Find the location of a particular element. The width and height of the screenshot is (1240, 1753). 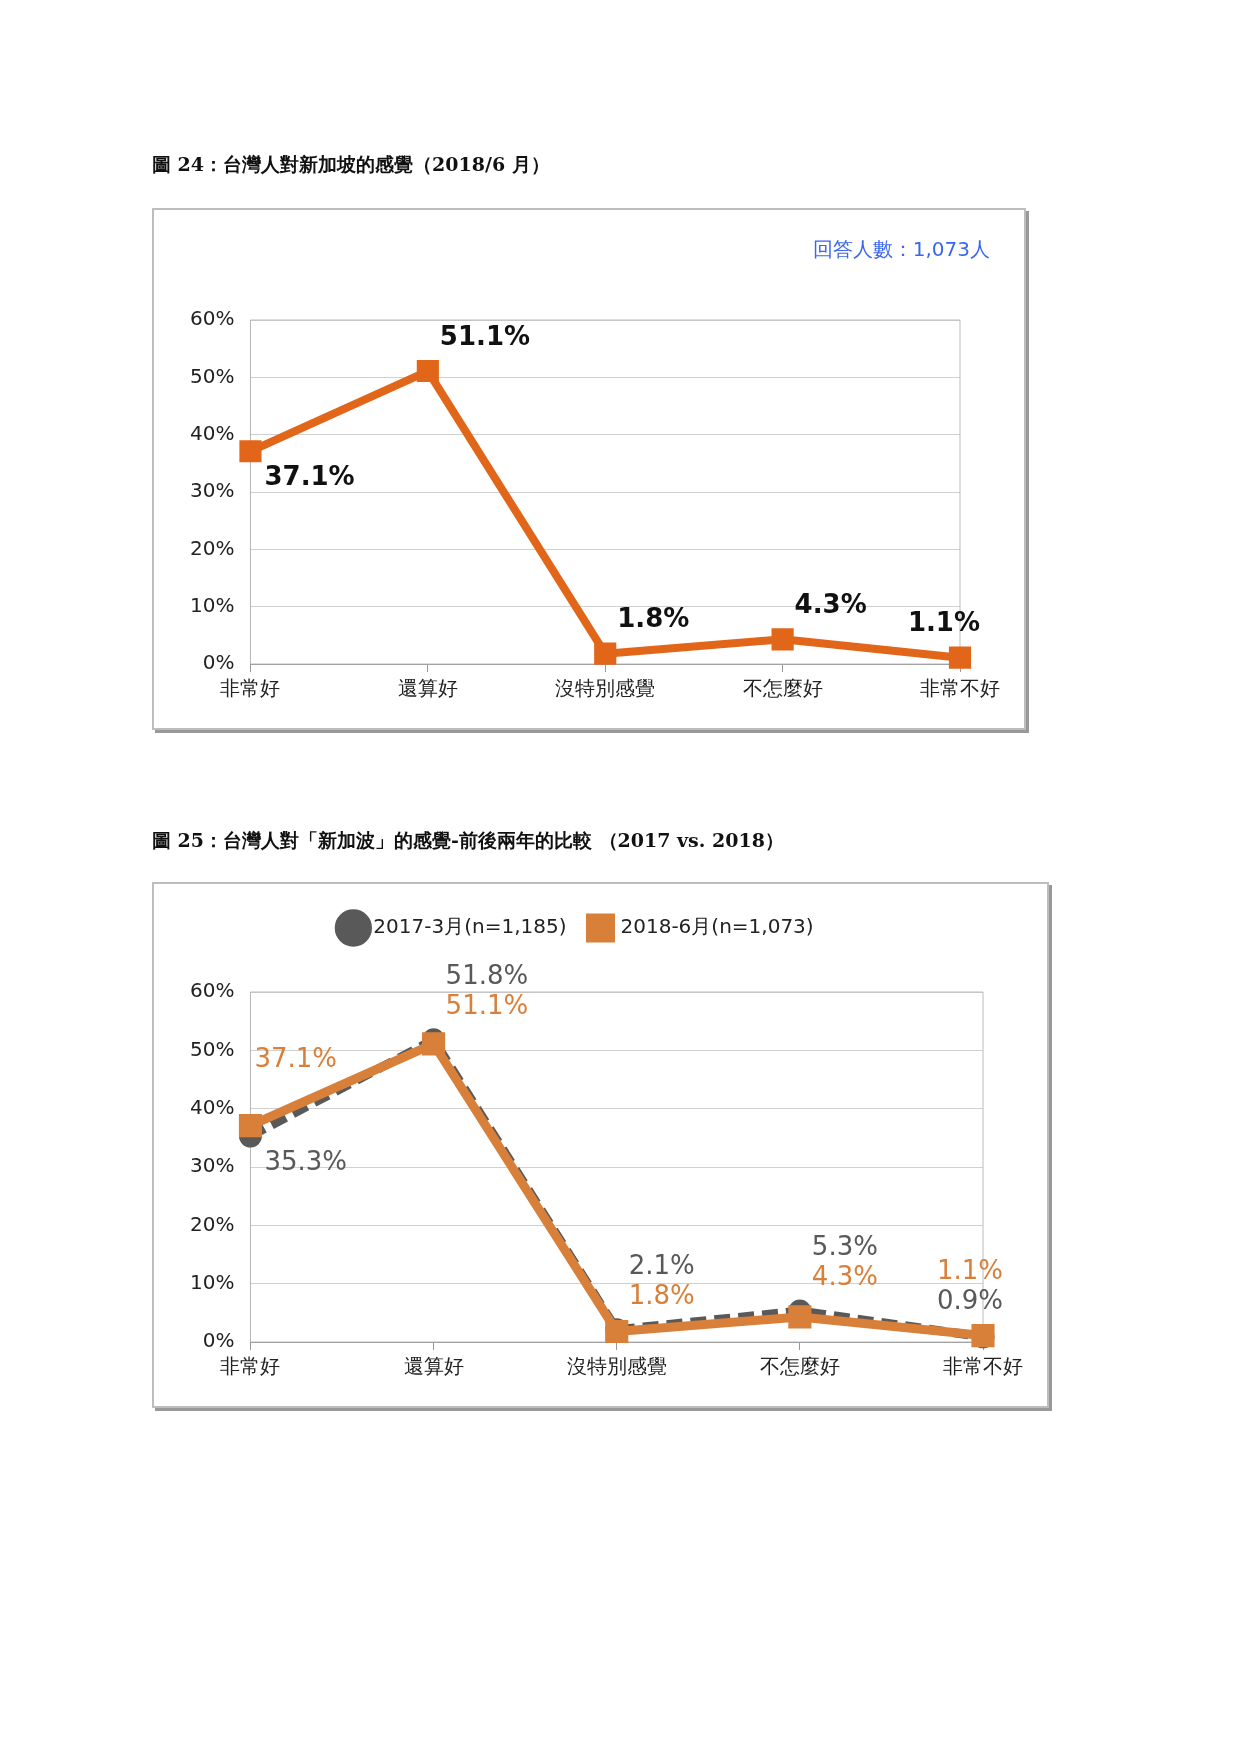

data-label: 5.3% is located at coordinates (844, 1245).